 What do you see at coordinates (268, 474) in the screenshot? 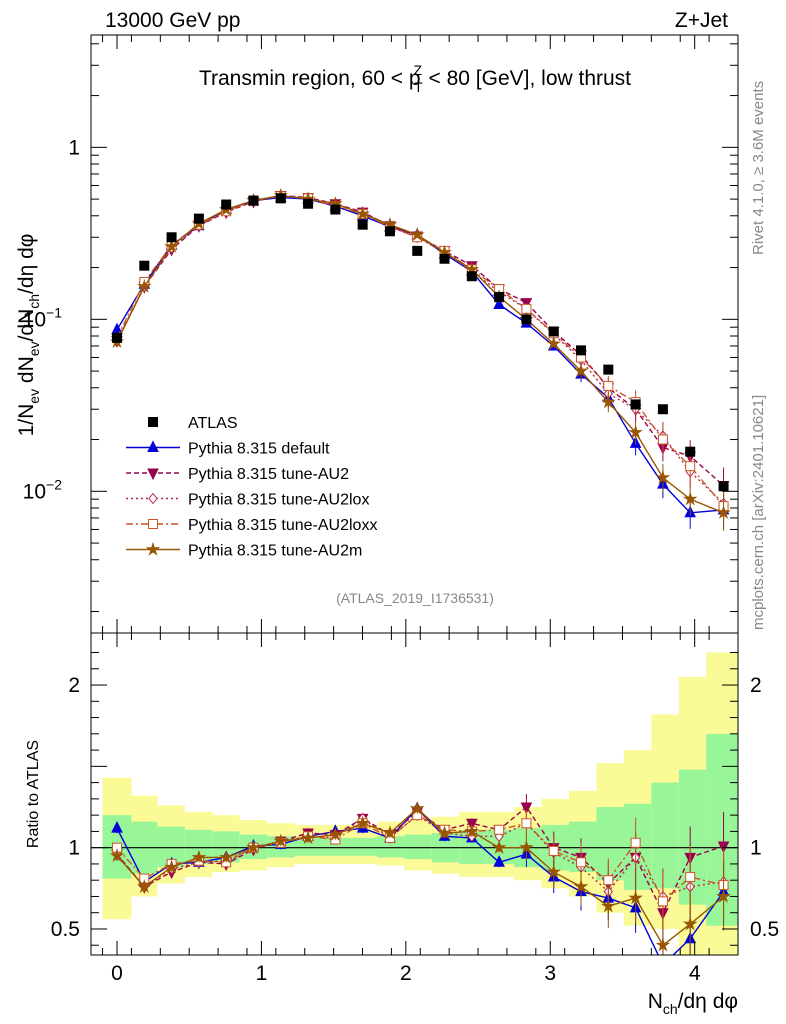
I see `legend-label-AU2: Pythia 8.315 tune-AU2` at bounding box center [268, 474].